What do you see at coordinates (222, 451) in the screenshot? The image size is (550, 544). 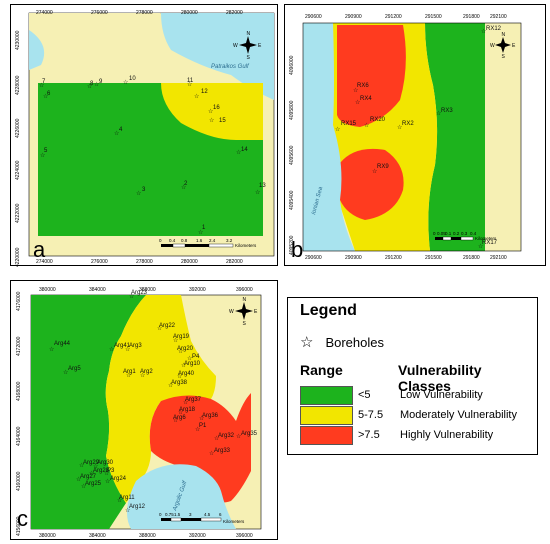 I see `svg-text: Arg33` at bounding box center [222, 451].